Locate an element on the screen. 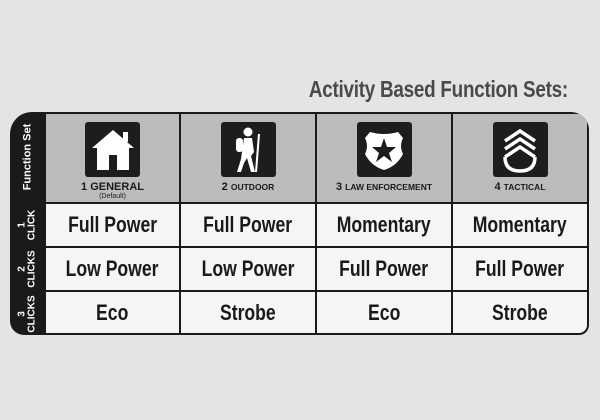 The height and width of the screenshot is (420, 600). column-header-law-enforcement: 3 LAW ENFORCEMENT is located at coordinates (384, 158).